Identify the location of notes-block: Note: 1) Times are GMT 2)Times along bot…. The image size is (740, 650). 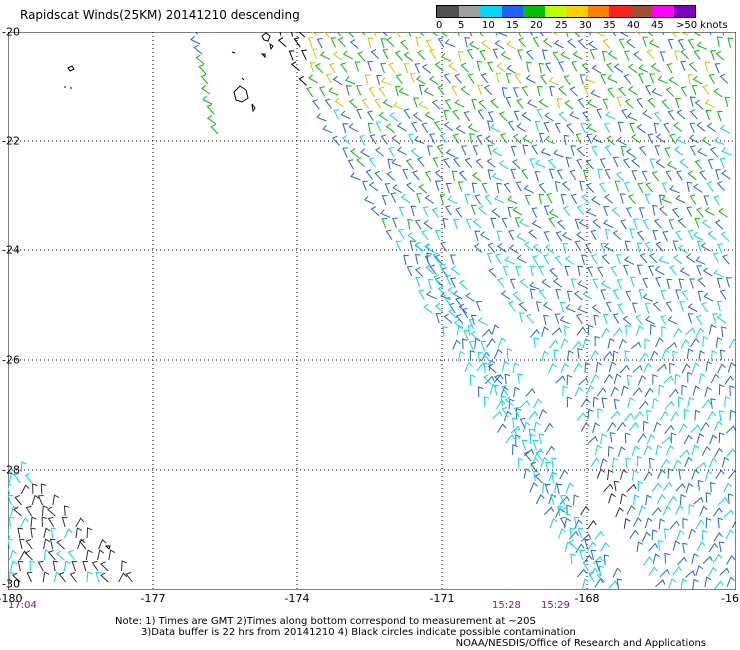
(345, 627).